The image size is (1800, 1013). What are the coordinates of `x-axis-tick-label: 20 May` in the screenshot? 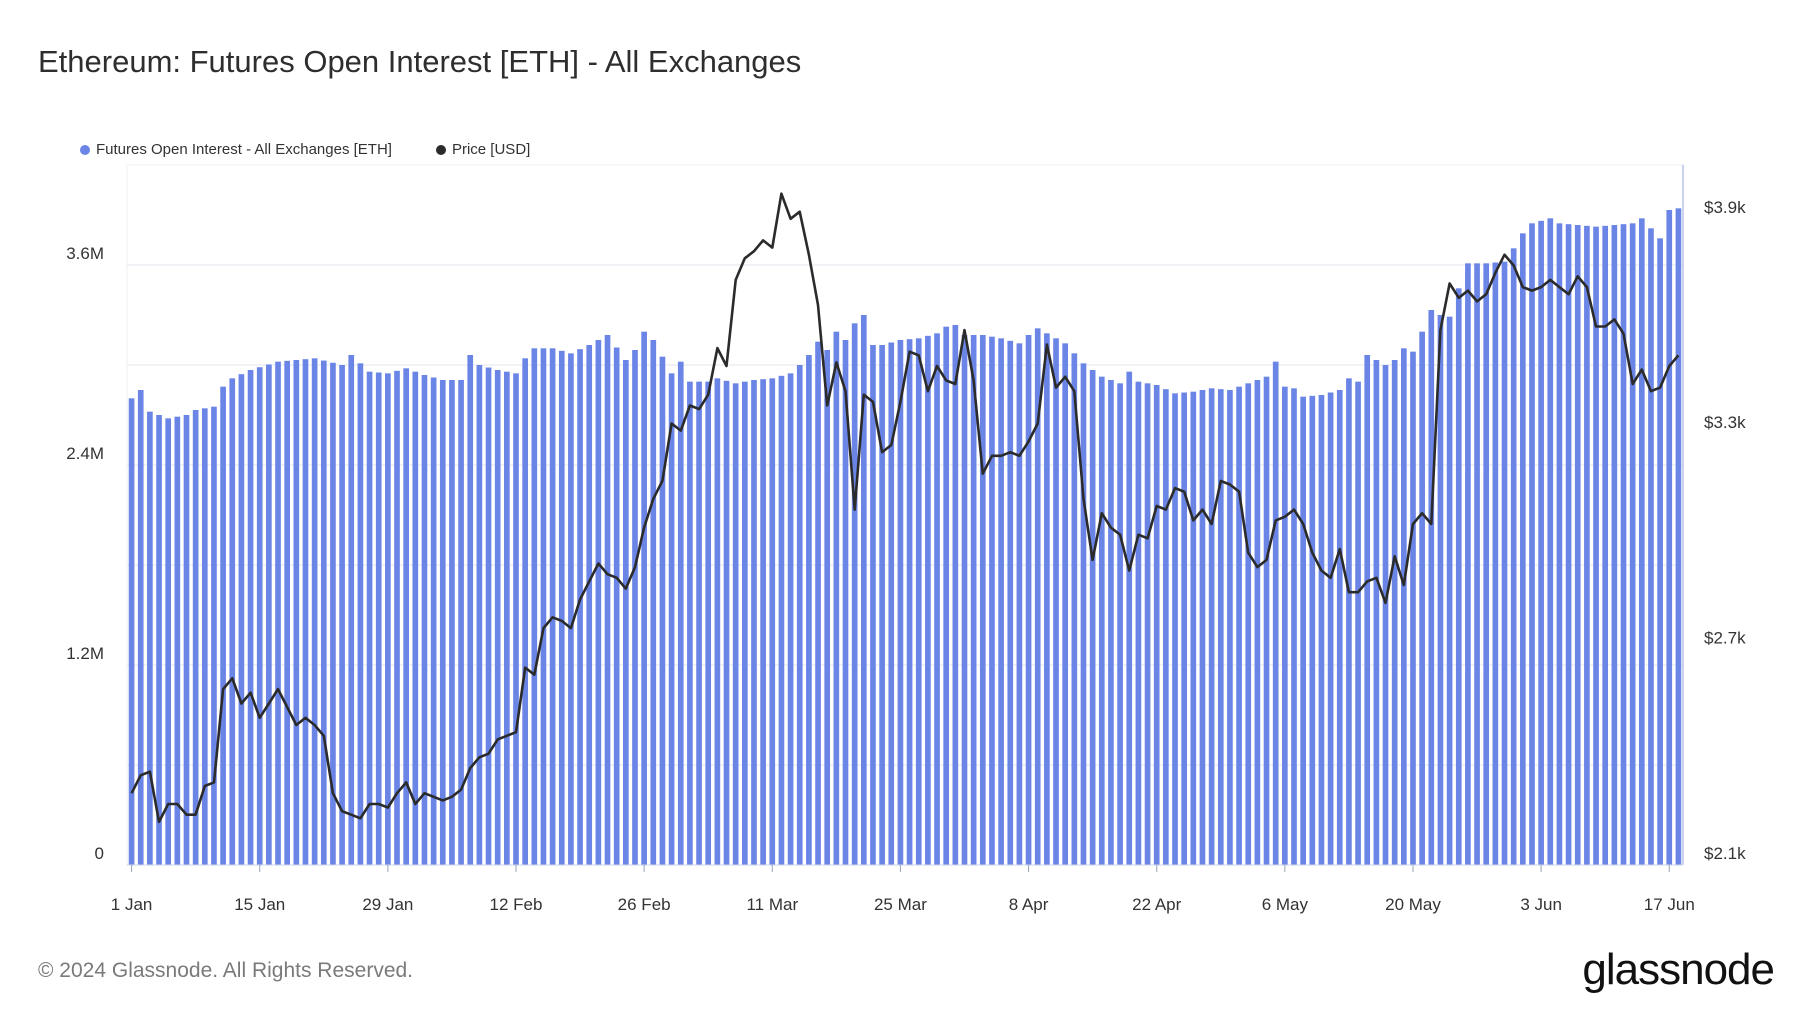 It's located at (1413, 904).